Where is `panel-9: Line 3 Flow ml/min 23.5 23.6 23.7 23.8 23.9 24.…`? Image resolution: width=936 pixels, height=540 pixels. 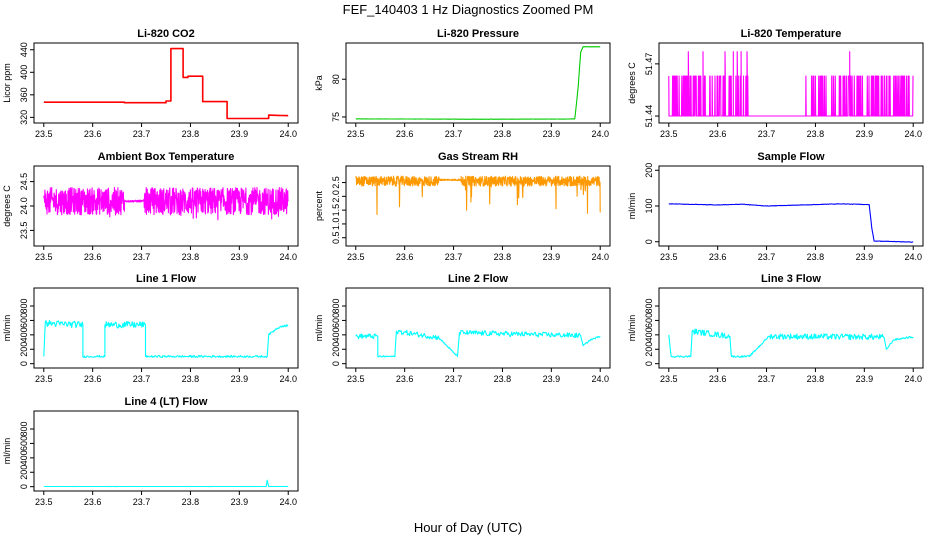 panel-9: Line 3 Flow ml/min 23.5 23.6 23.7 23.8 23.9 24.… is located at coordinates (775, 328).